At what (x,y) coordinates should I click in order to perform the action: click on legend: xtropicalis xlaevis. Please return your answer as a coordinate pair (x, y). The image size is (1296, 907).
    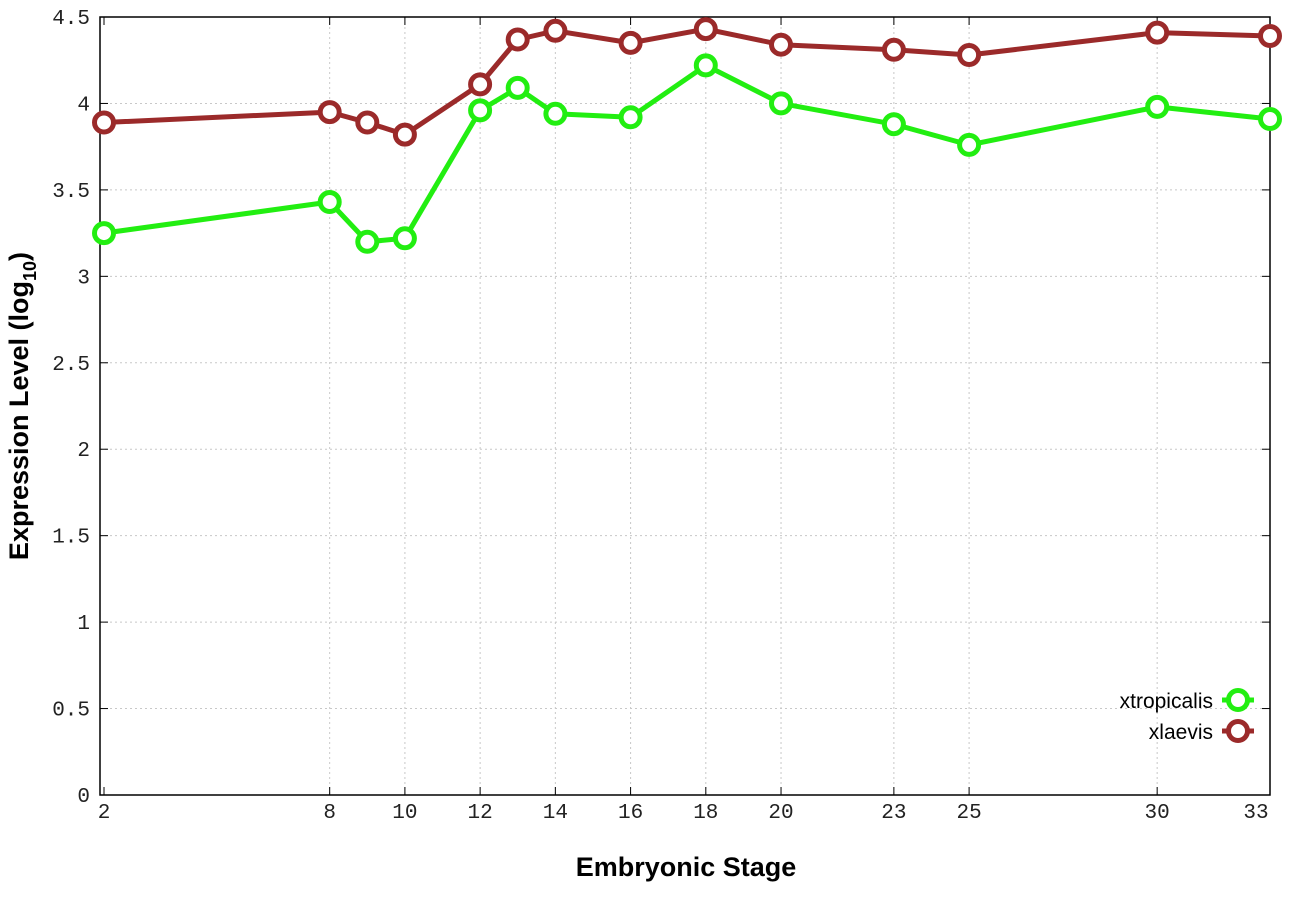
    Looking at the image, I should click on (1187, 716).